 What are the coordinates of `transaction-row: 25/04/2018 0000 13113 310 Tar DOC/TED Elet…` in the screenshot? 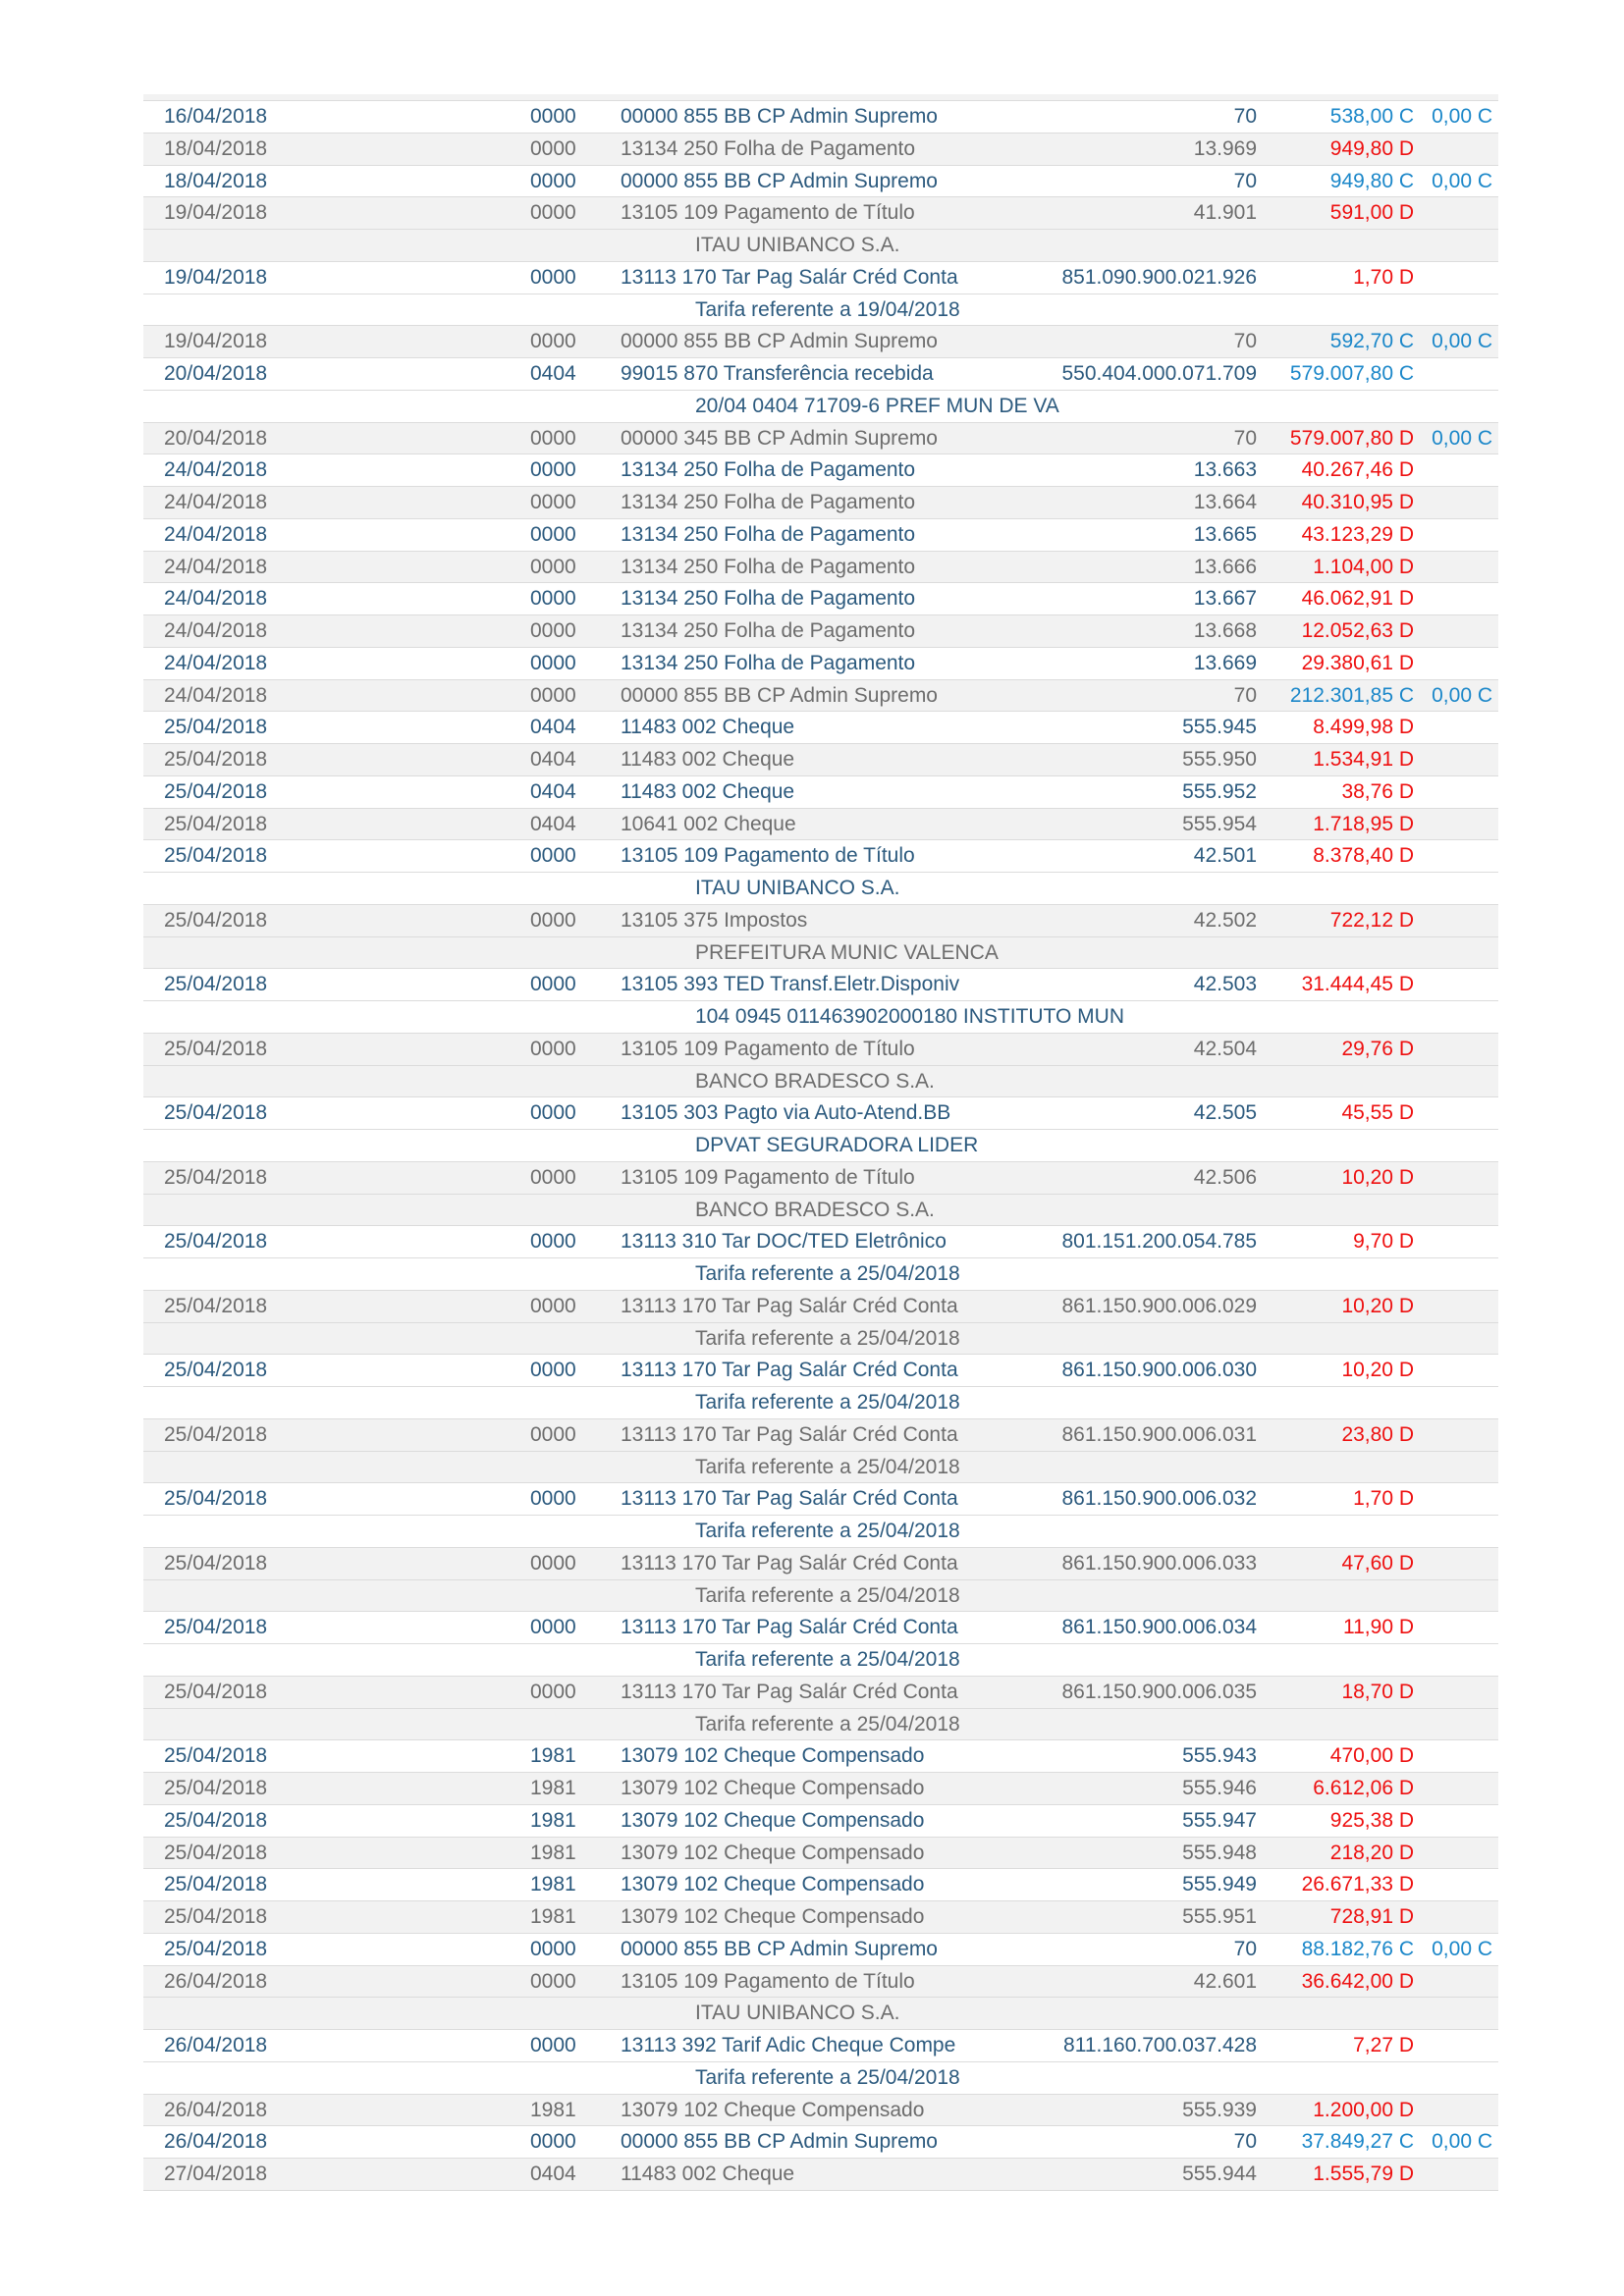 It's located at (820, 1242).